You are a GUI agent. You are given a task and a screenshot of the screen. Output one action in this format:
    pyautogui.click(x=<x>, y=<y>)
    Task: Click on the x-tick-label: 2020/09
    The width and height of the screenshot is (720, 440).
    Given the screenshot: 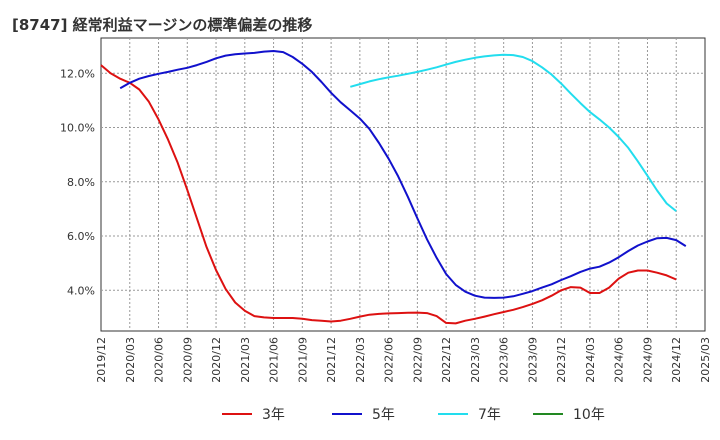 What is the action you would take?
    pyautogui.click(x=187, y=360)
    